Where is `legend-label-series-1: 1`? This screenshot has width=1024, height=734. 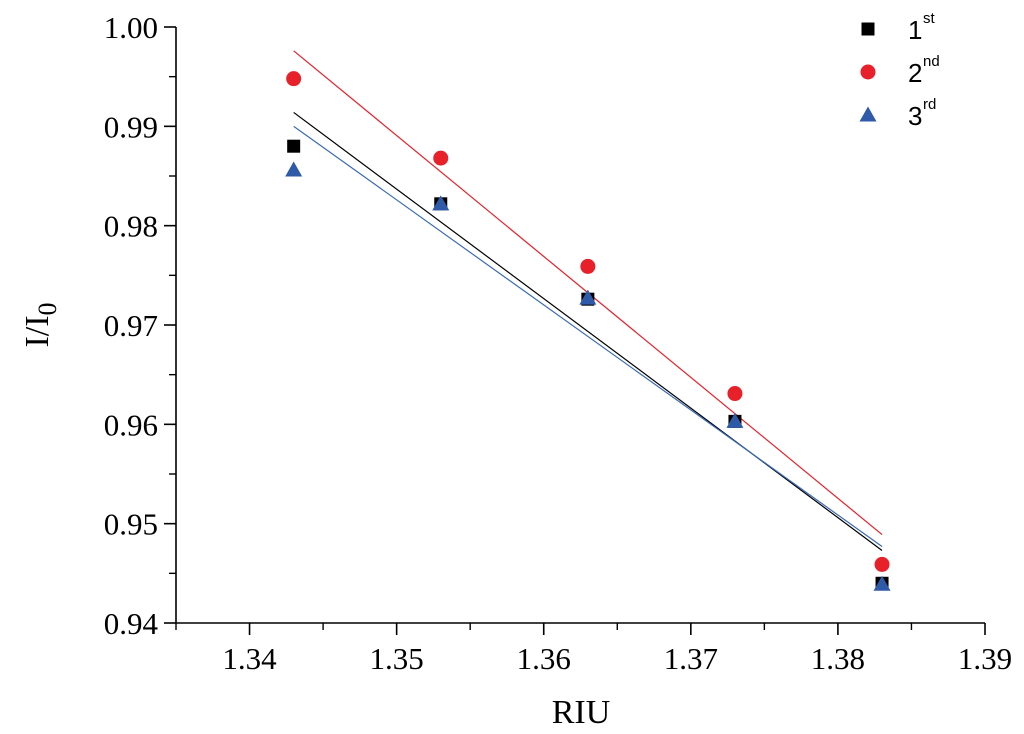
legend-label-series-1: 1 is located at coordinates (915, 30).